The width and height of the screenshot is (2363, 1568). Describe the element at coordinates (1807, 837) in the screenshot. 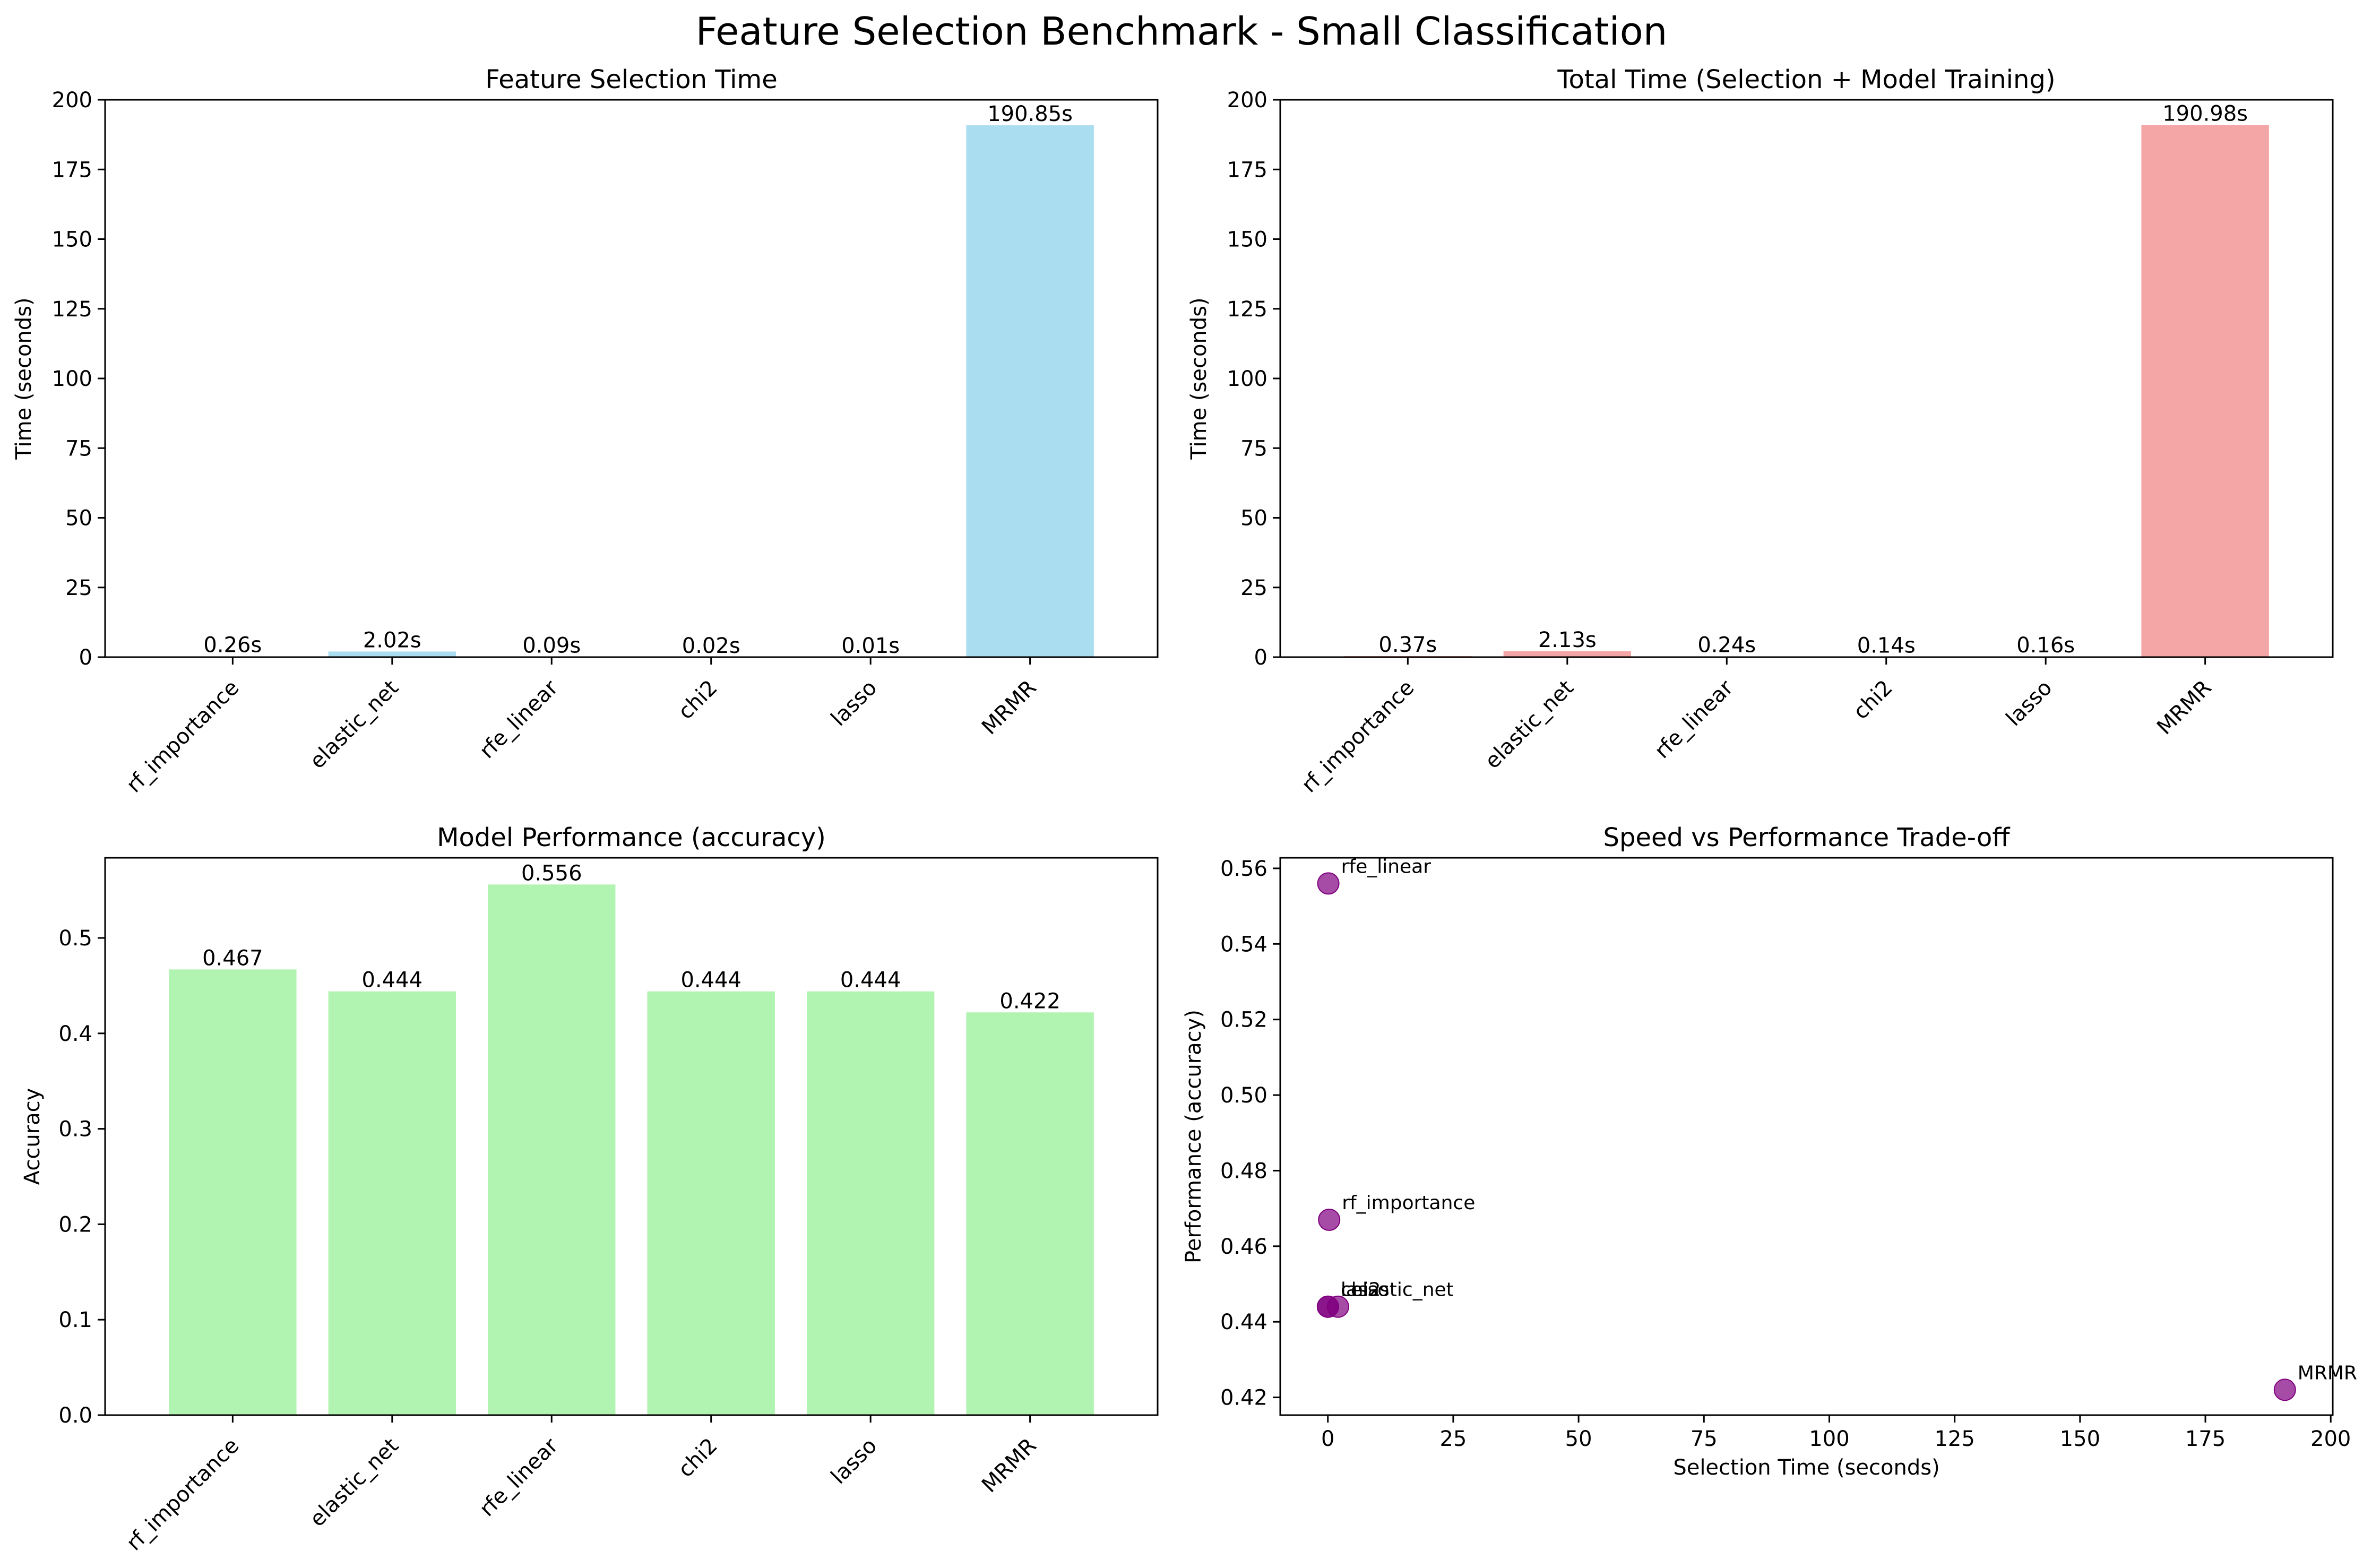

I see `chart-title: Speed vs Performance Trade-off` at that location.